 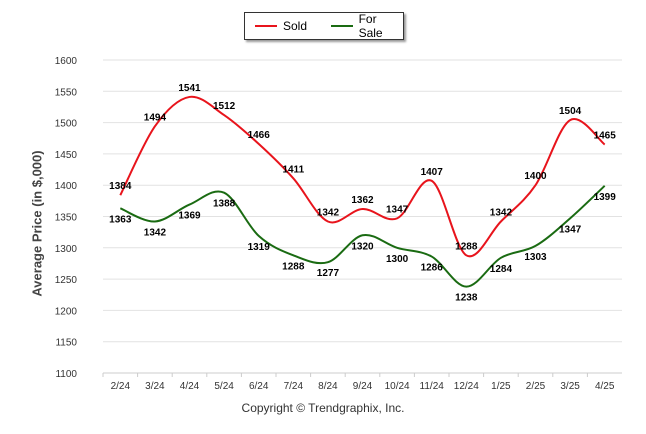 What do you see at coordinates (501, 269) in the screenshot?
I see `data-label-for-sale-1-25: 1284` at bounding box center [501, 269].